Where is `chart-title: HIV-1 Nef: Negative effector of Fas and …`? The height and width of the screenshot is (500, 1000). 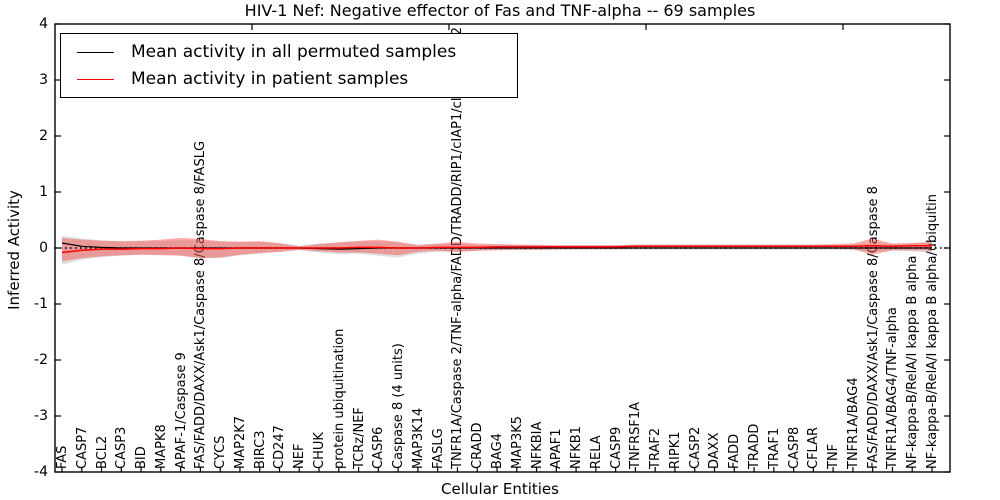 chart-title: HIV-1 Nef: Negative effector of Fas and … is located at coordinates (500, 10).